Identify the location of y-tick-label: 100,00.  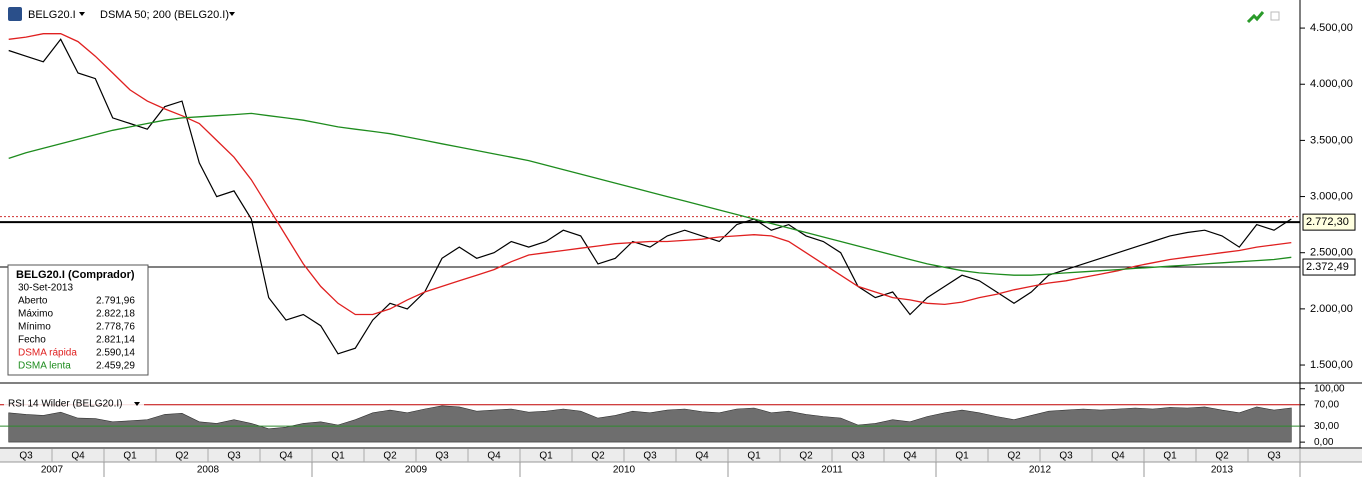
(1329, 388).